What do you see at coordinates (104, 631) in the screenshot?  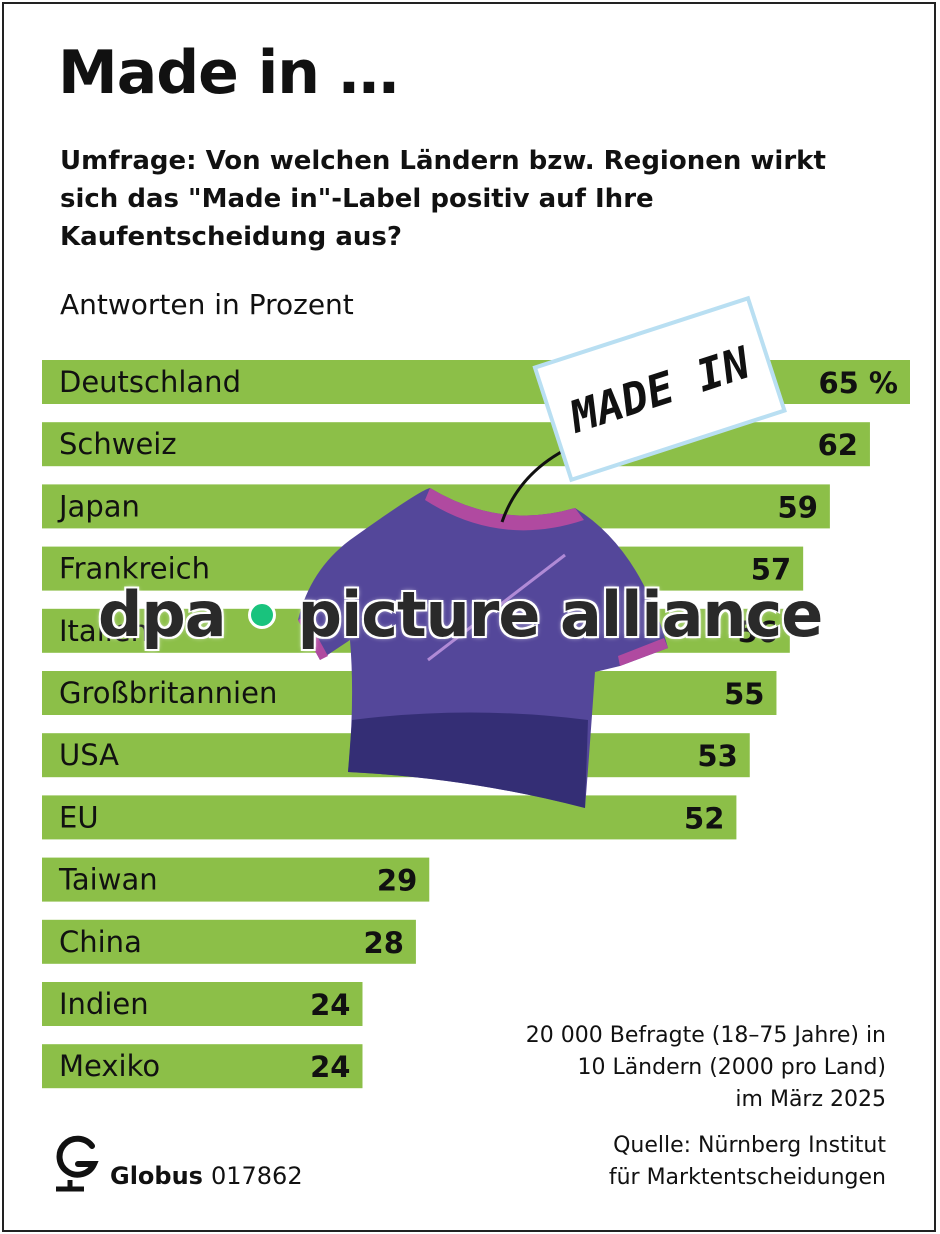 I see `bar-label-4: Italien` at bounding box center [104, 631].